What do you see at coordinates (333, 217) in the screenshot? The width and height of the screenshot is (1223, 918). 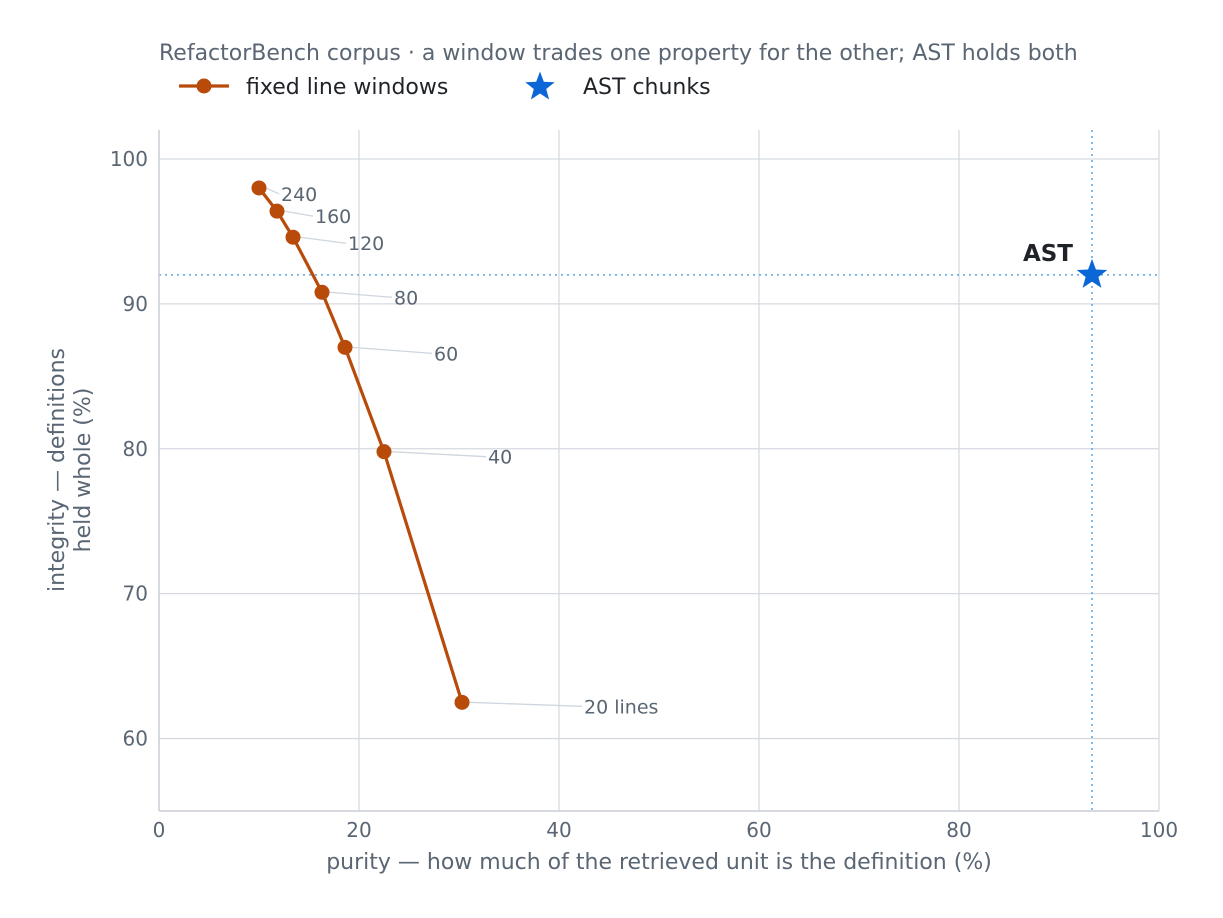 I see `data-label-window-size: 160` at bounding box center [333, 217].